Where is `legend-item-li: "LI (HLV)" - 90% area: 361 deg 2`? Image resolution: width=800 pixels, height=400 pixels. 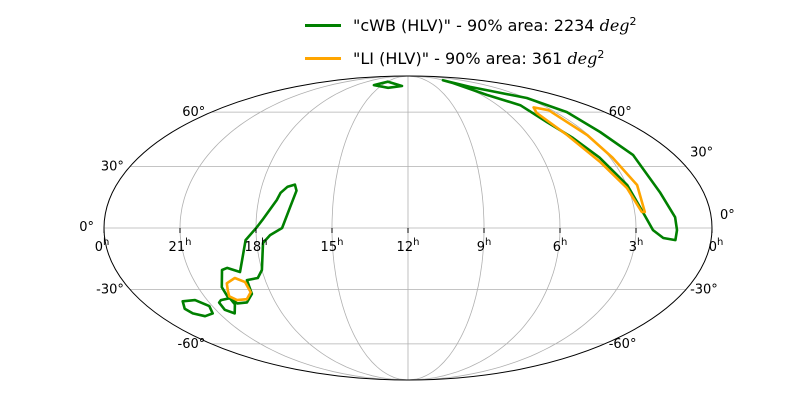
legend-item-li: "LI (HLV)" - 90% area: 361 deg 2 is located at coordinates (455, 58).